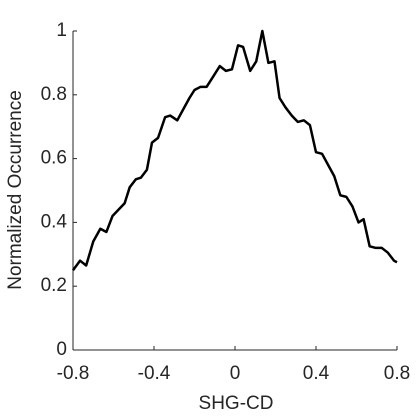 The height and width of the screenshot is (420, 420). What do you see at coordinates (61, 349) in the screenshot?
I see `y-tick-label: 0` at bounding box center [61, 349].